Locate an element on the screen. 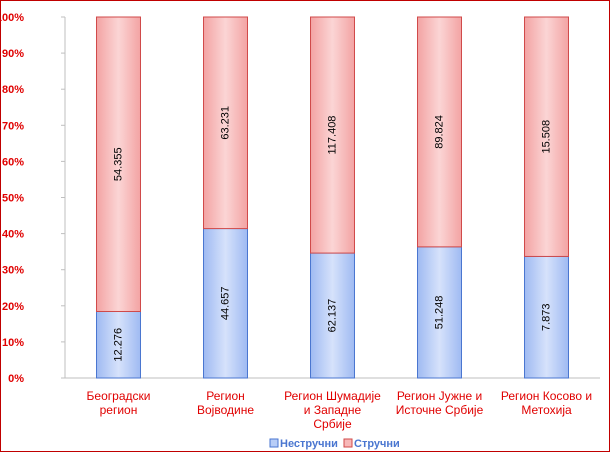 This screenshot has width=610, height=452. data-label: 89.824 is located at coordinates (439, 132).